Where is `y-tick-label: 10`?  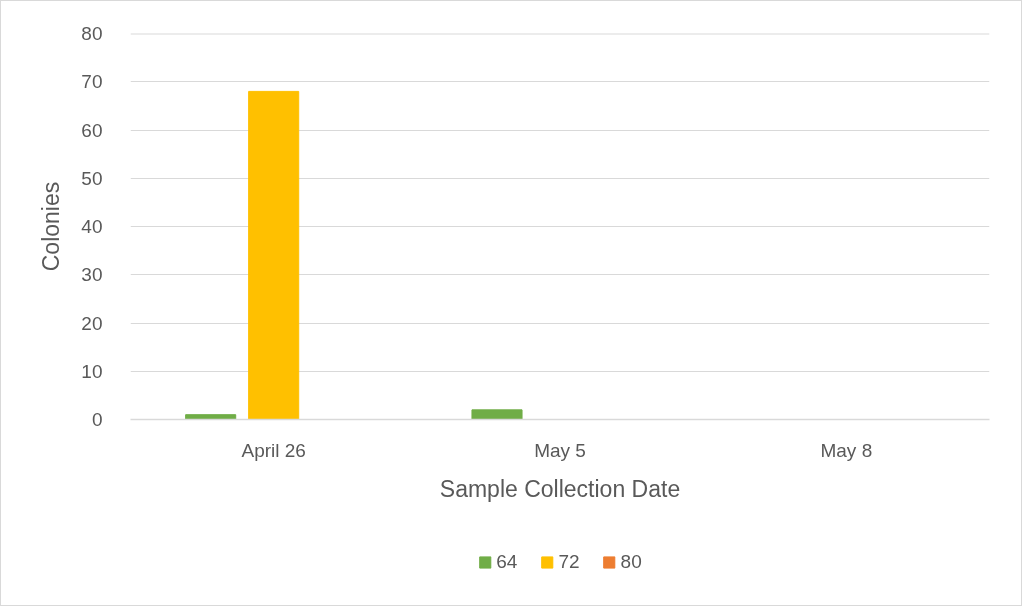
y-tick-label: 10 is located at coordinates (92, 371).